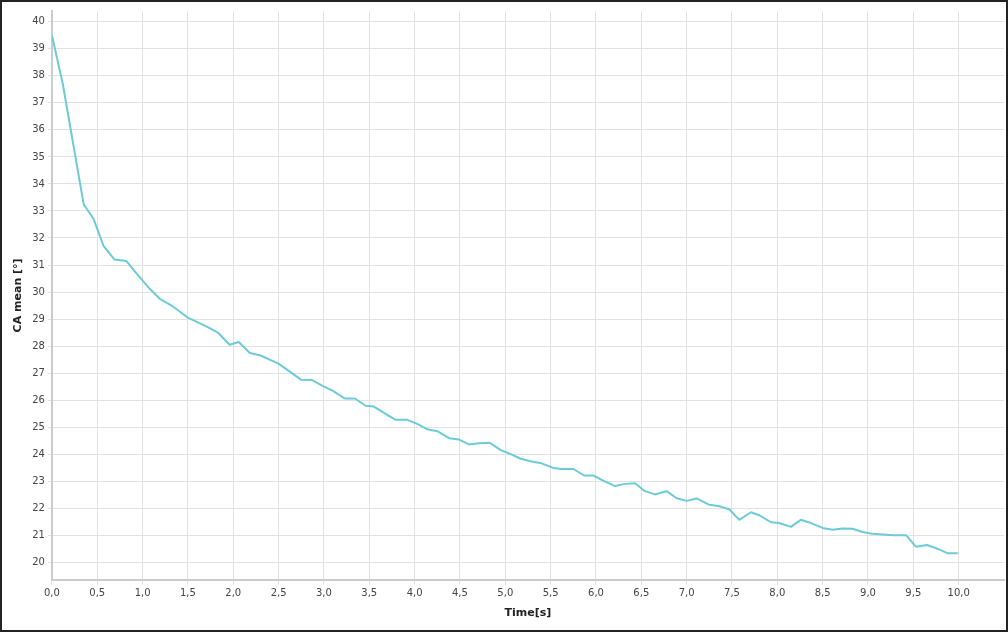 Image resolution: width=1008 pixels, height=632 pixels. Describe the element at coordinates (38, 426) in the screenshot. I see `y-tick-label: 25` at that location.